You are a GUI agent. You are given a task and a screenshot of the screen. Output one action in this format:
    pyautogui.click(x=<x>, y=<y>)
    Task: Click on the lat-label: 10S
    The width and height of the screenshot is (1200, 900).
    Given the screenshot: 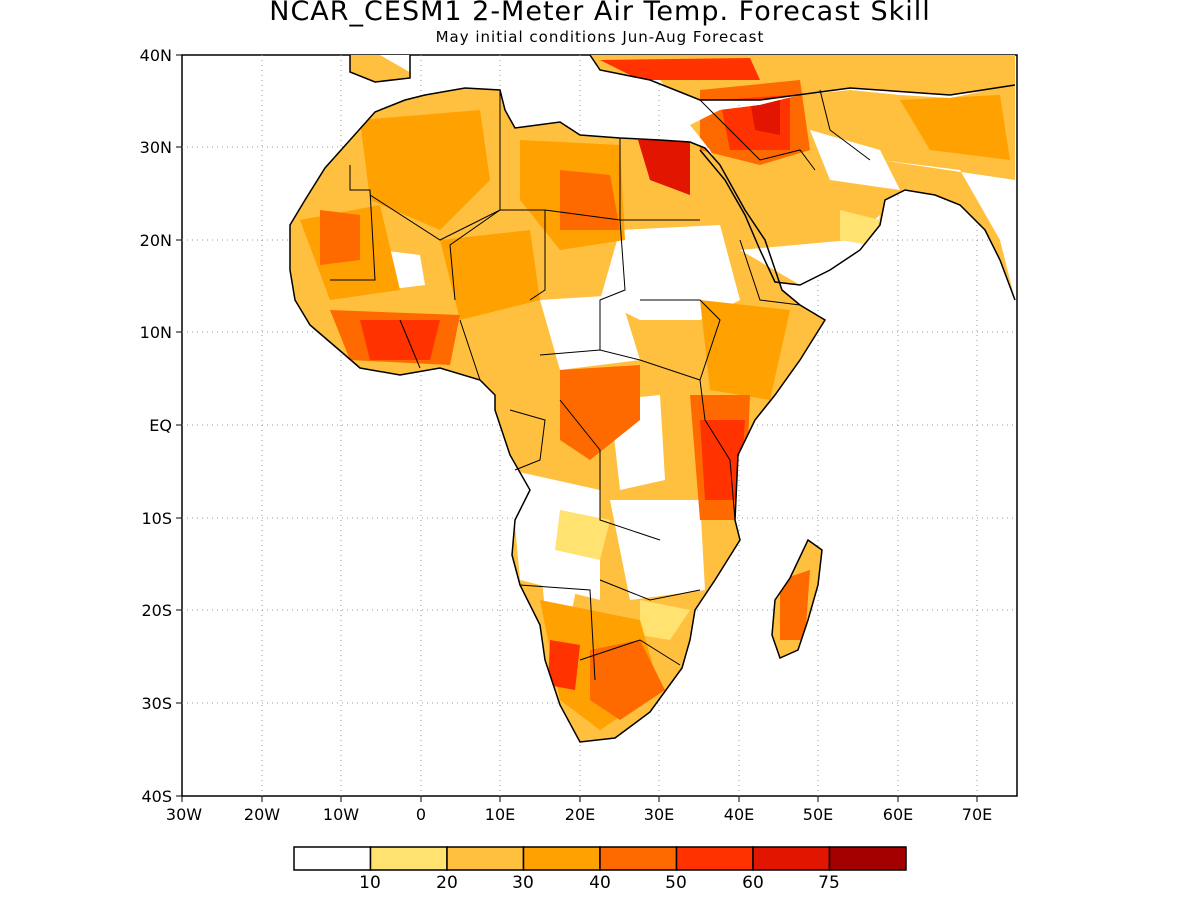 What is the action you would take?
    pyautogui.click(x=156, y=518)
    